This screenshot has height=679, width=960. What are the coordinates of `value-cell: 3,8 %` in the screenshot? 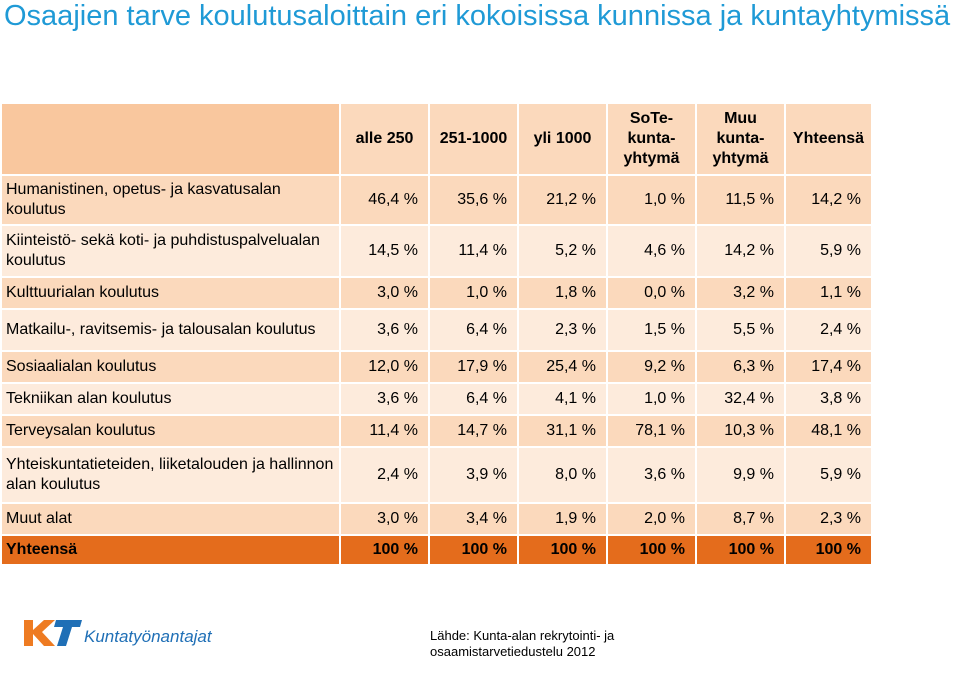 It's located at (828, 399).